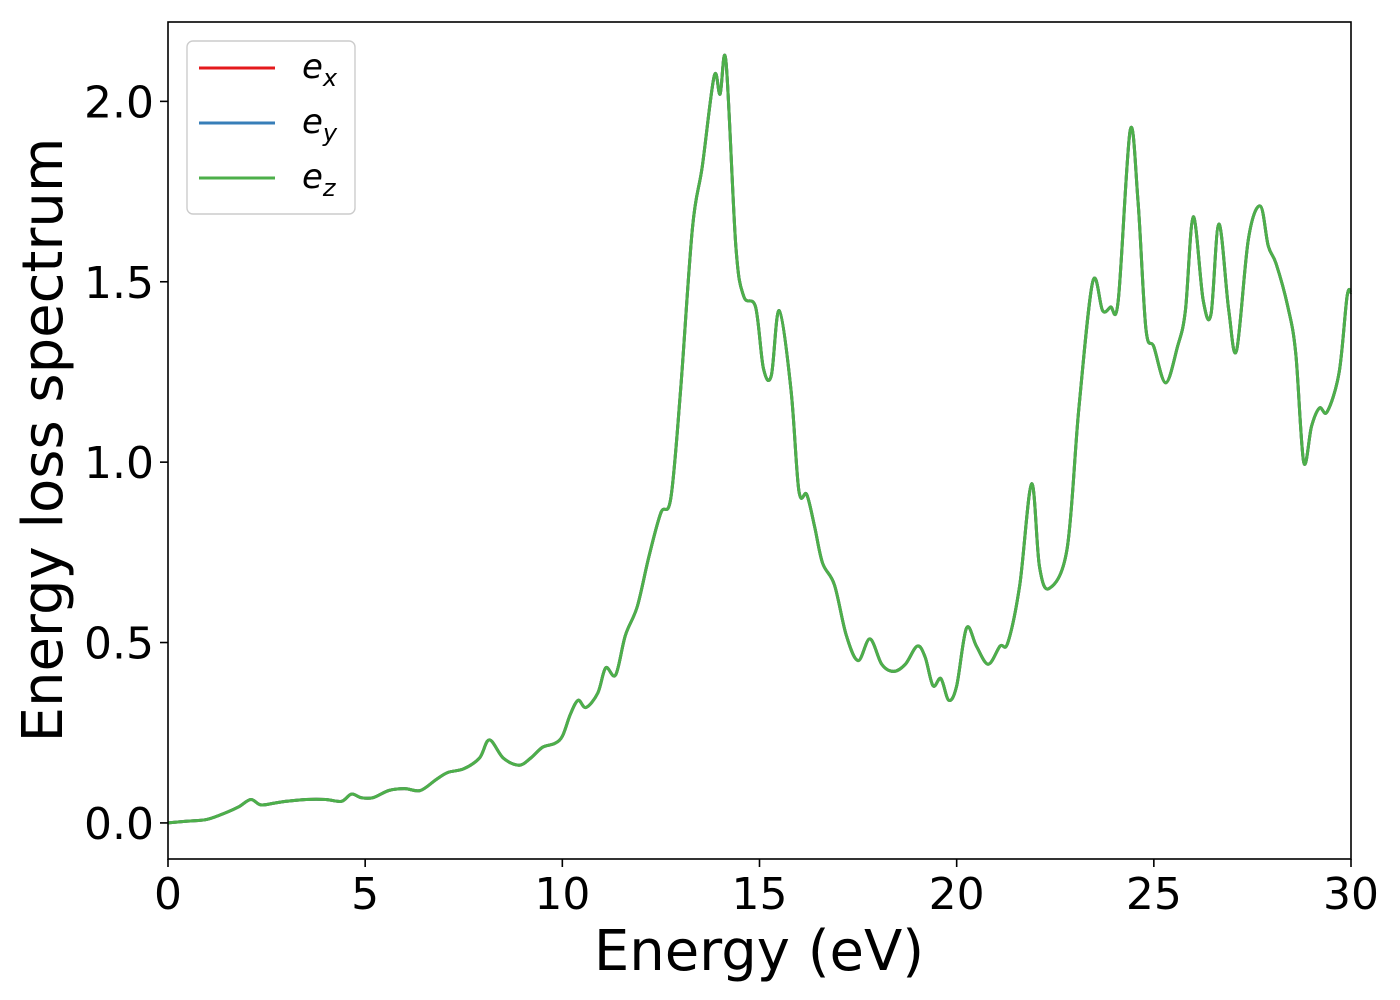 This screenshot has height=1000, width=1400. Describe the element at coordinates (168, 894) in the screenshot. I see `x-tick-label: 0` at that location.